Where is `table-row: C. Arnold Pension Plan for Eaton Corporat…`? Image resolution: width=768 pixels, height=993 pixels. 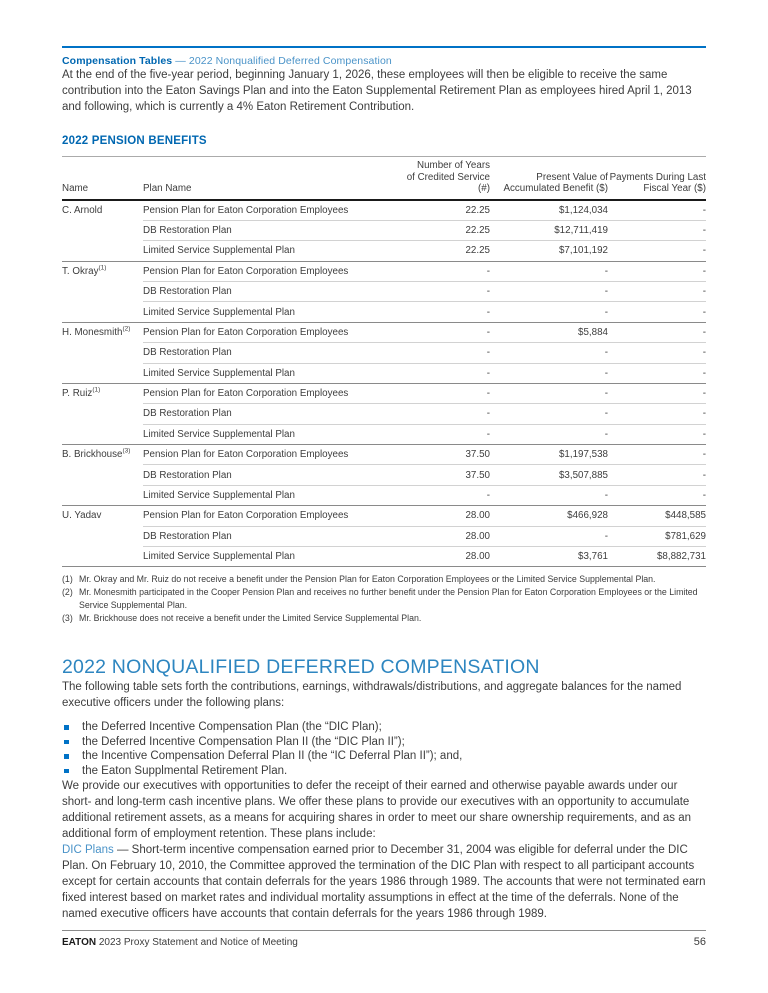 table-row: C. Arnold Pension Plan for Eaton Corporat… is located at coordinates (384, 230).